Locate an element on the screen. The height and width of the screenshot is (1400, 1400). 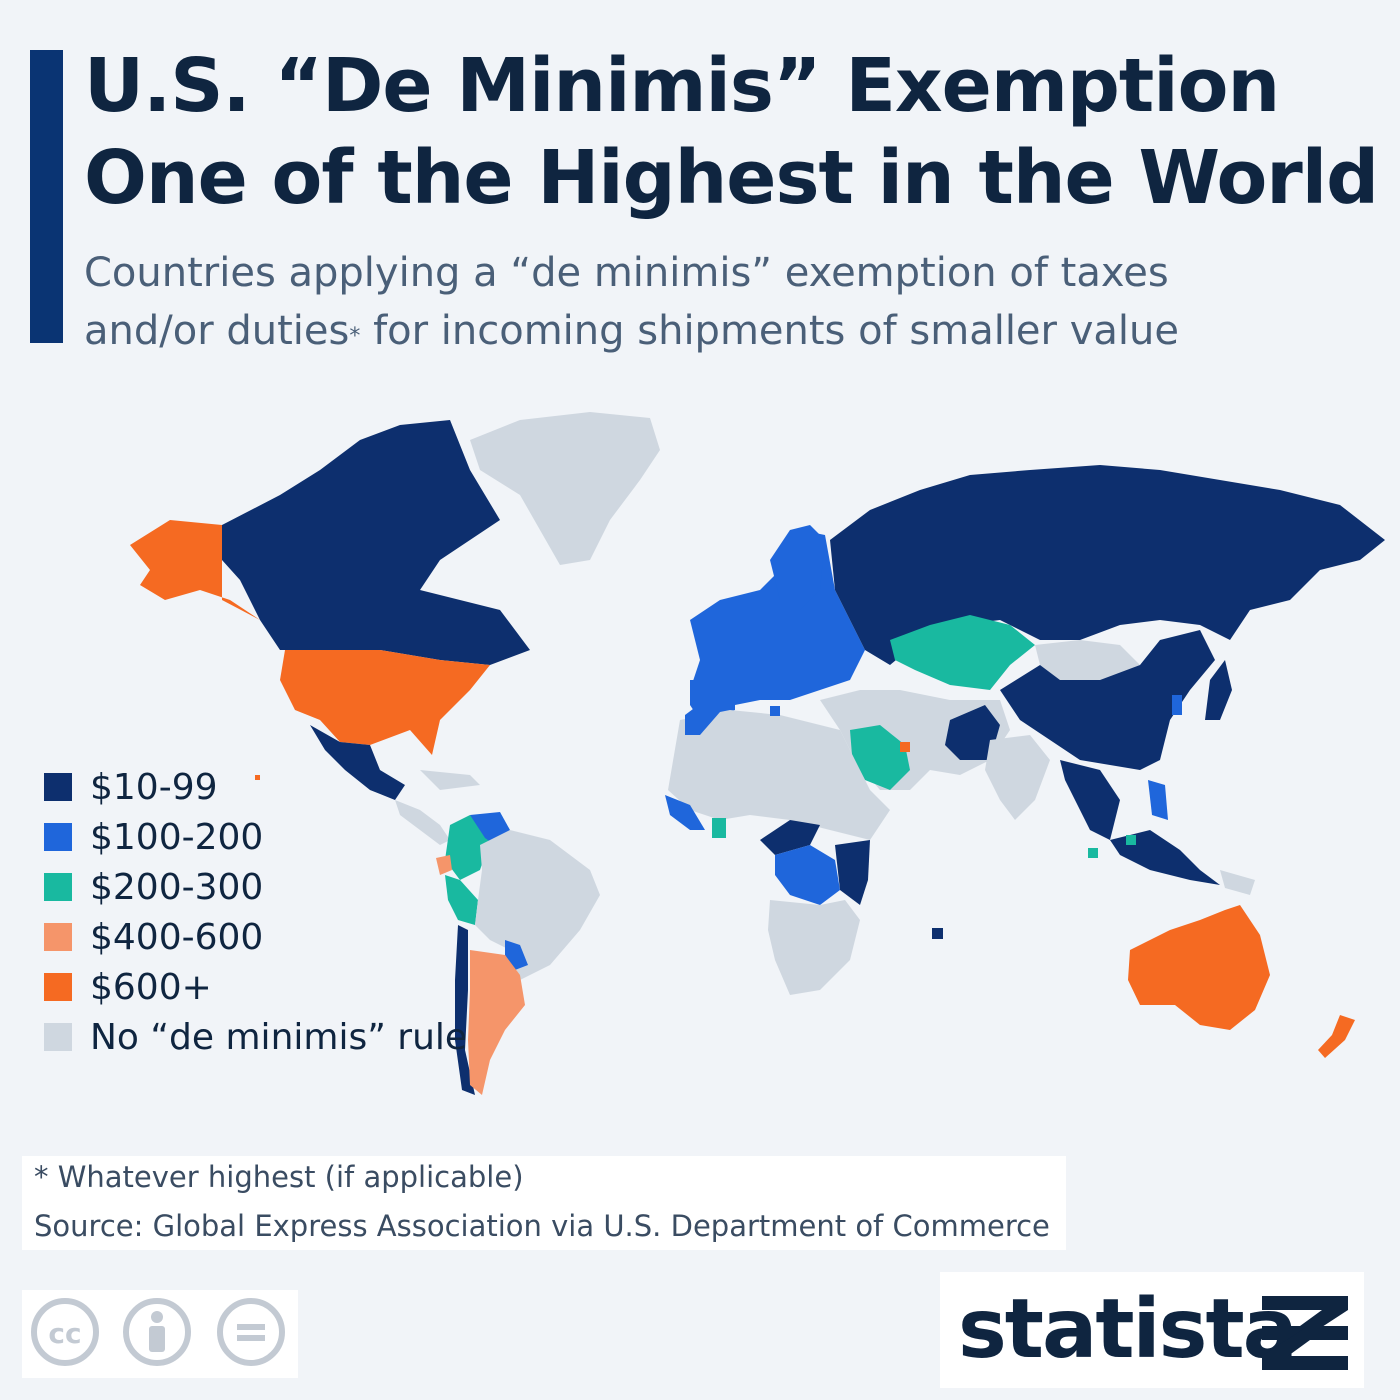
map-region-central-africa is located at coordinates (790, 837).